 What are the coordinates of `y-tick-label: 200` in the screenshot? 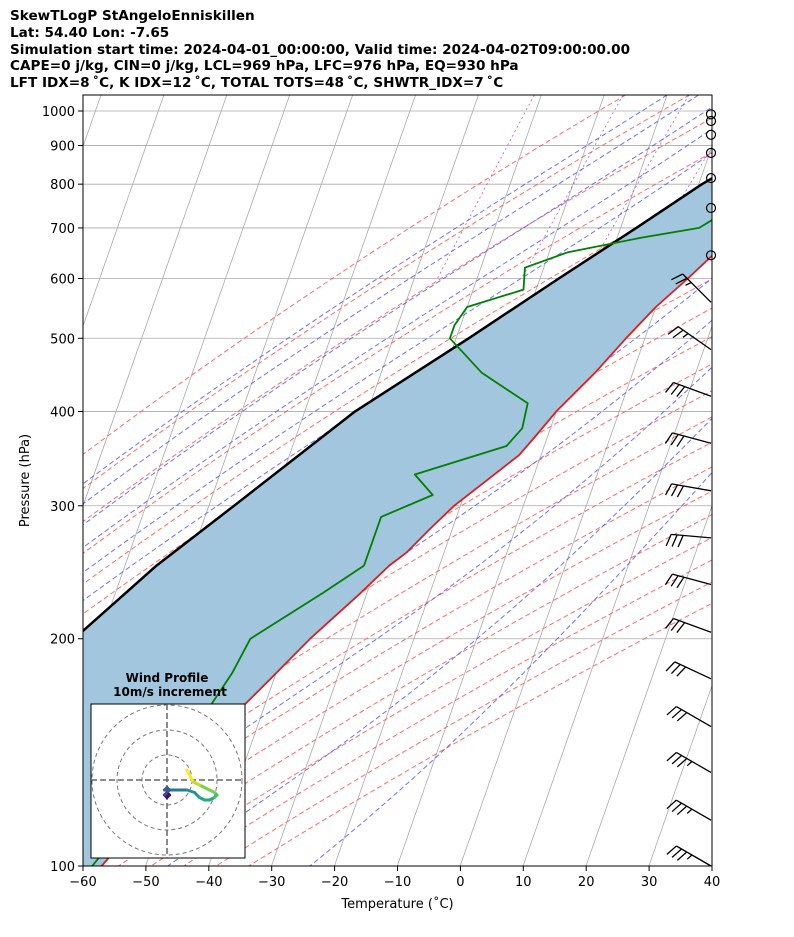 It's located at (62, 640).